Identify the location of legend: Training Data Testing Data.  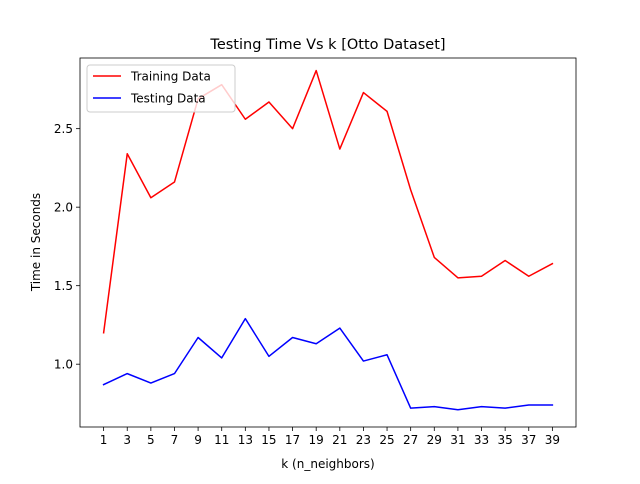
(161, 88).